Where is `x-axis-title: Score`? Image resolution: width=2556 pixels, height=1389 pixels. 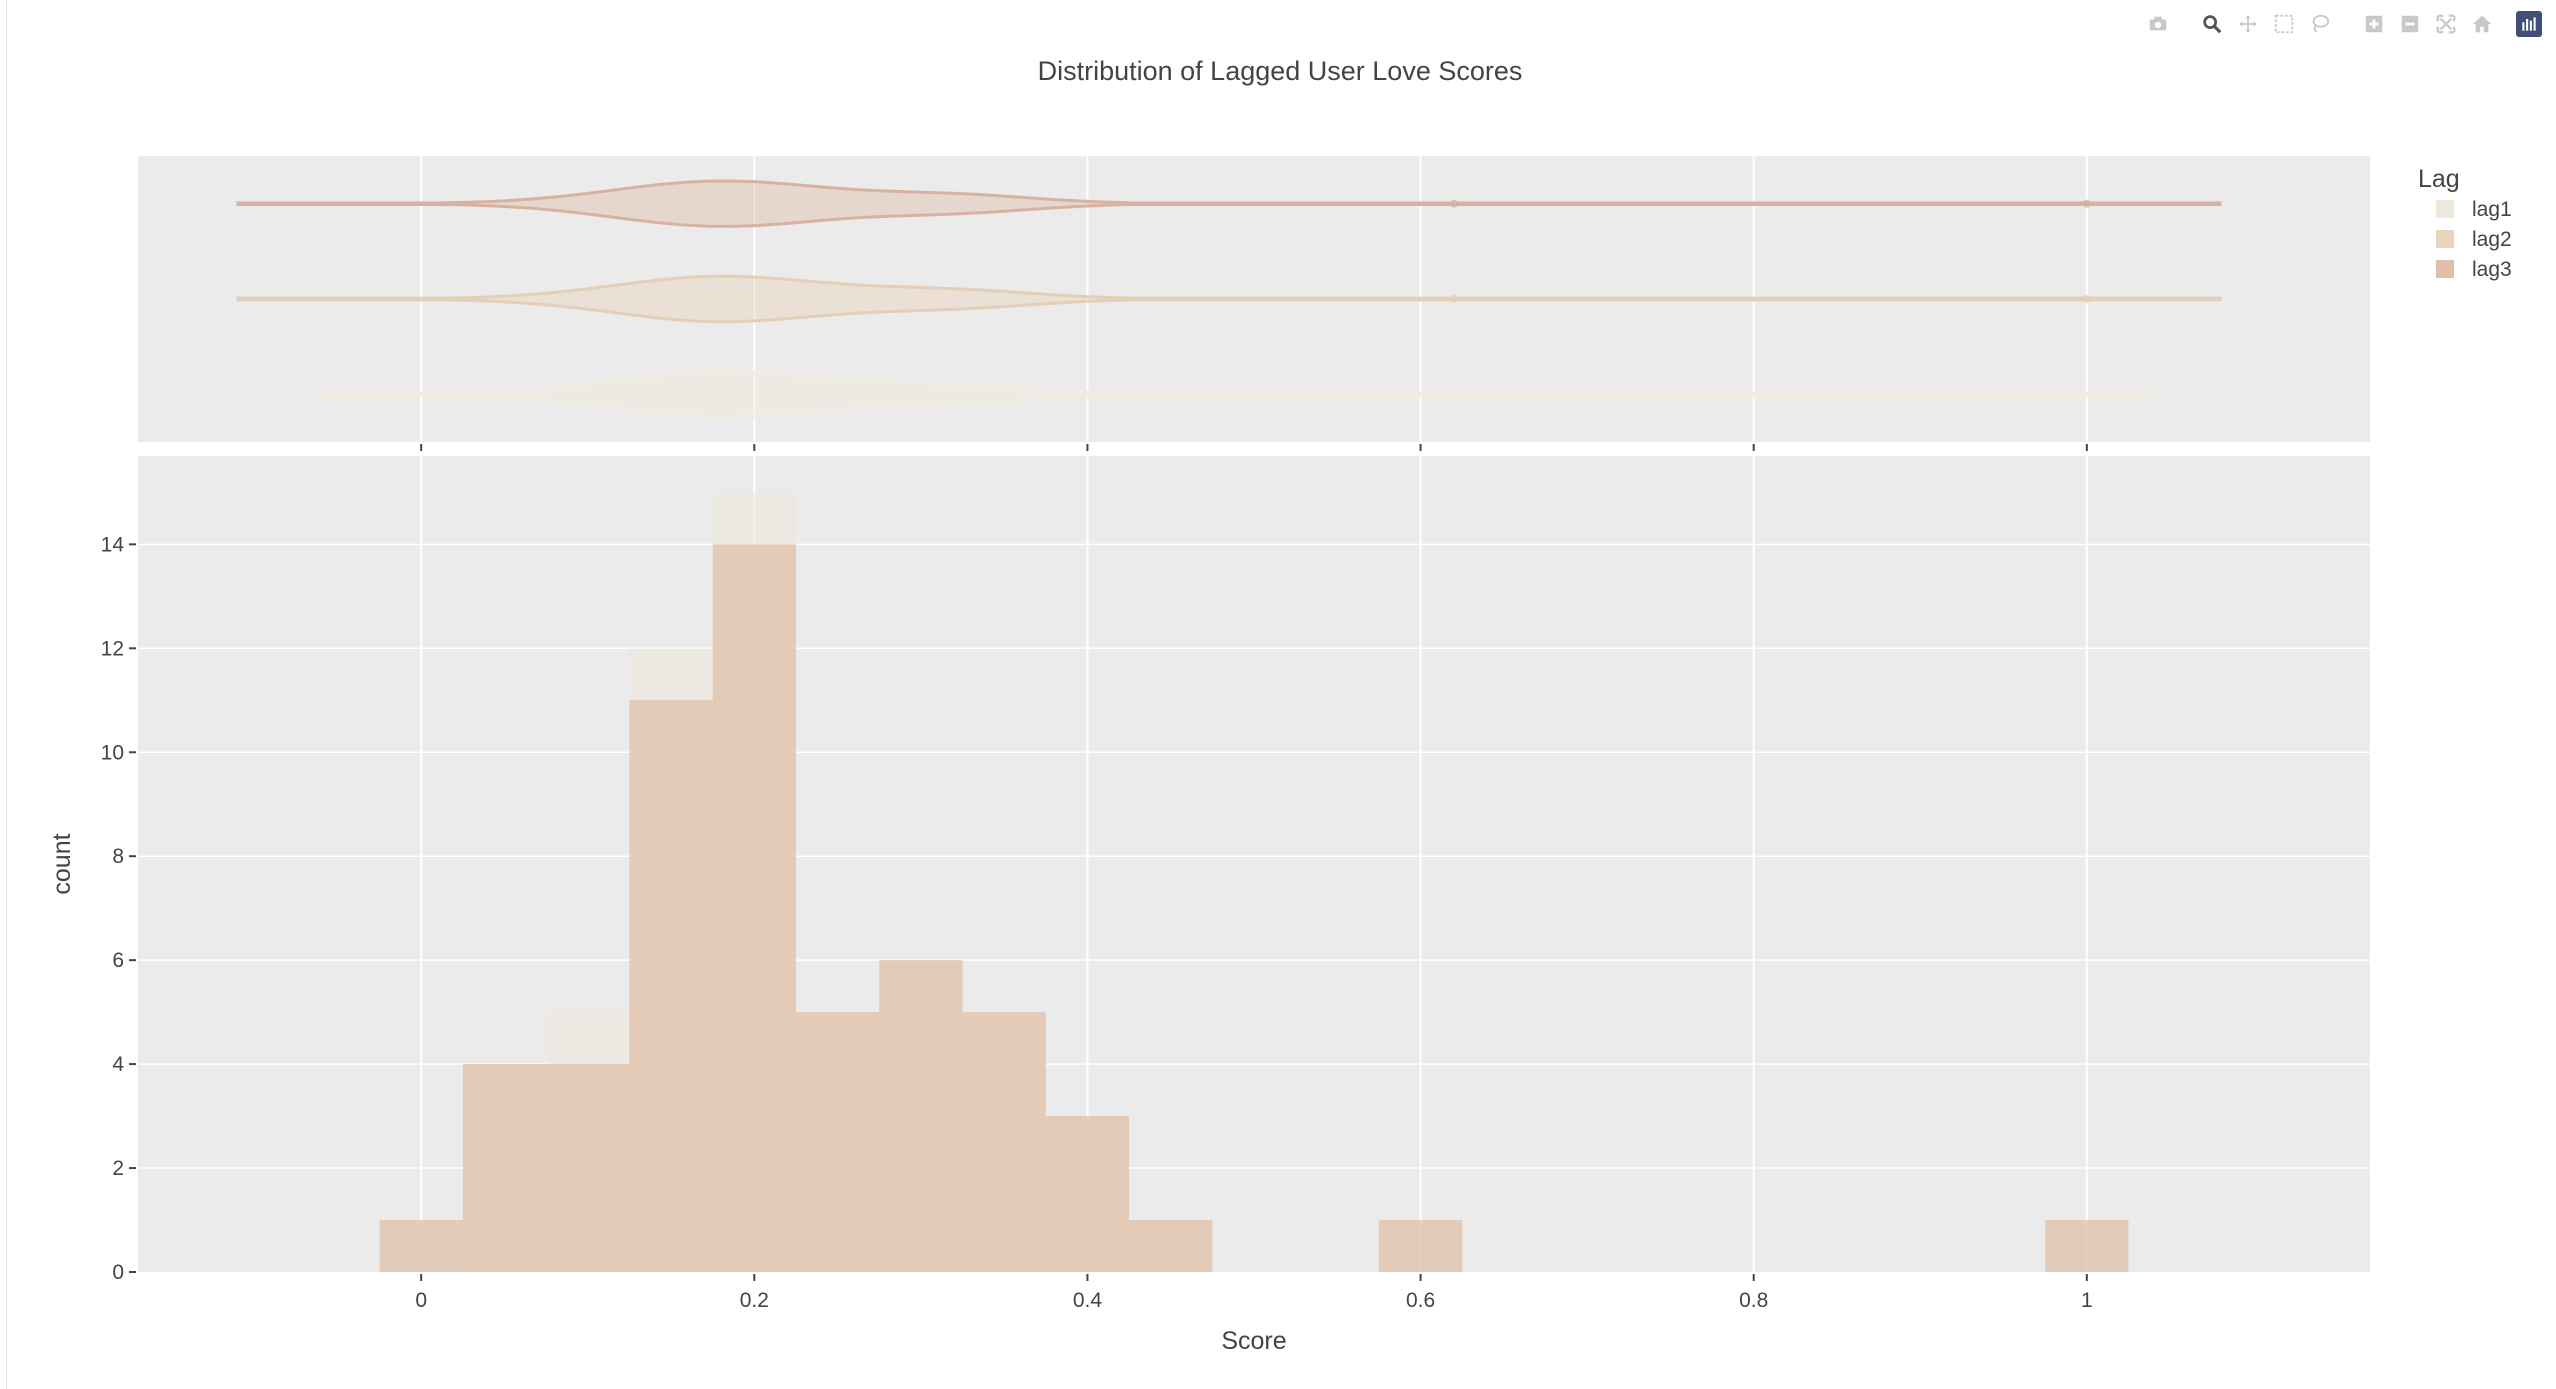
x-axis-title: Score is located at coordinates (1253, 1341).